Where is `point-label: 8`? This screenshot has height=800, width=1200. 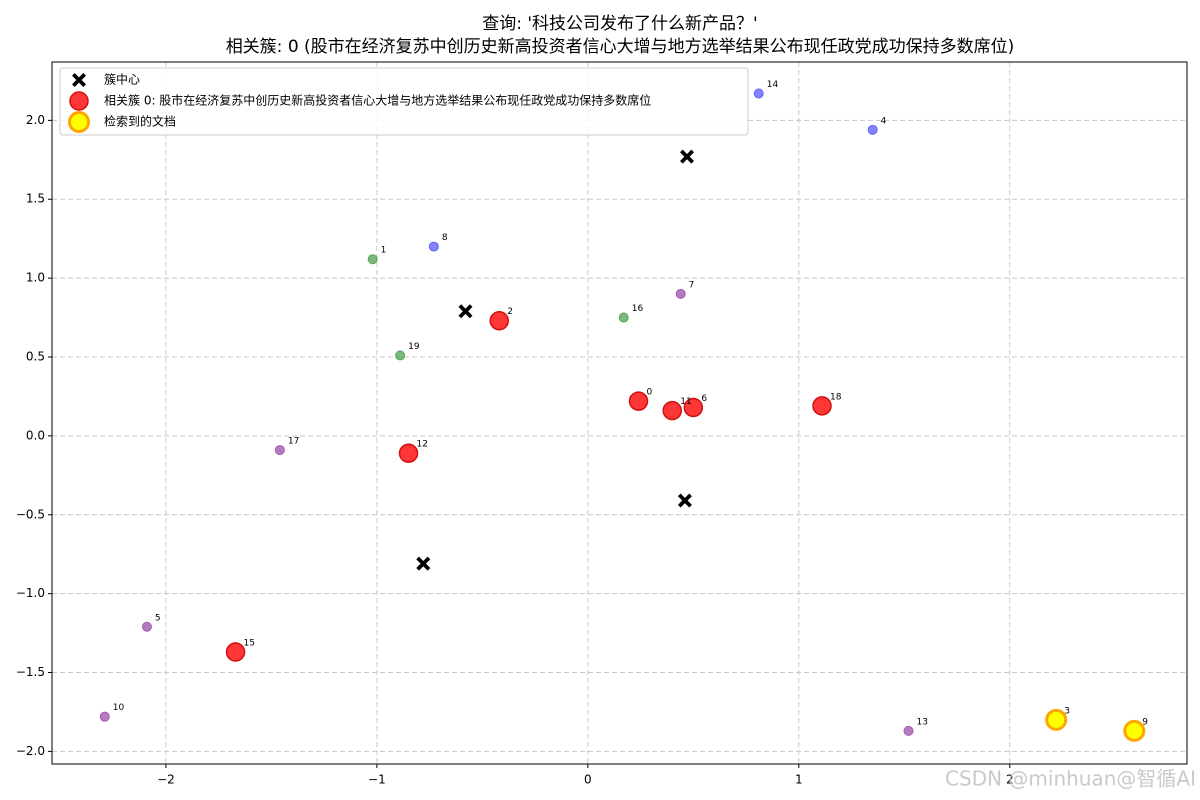 point-label: 8 is located at coordinates (445, 238).